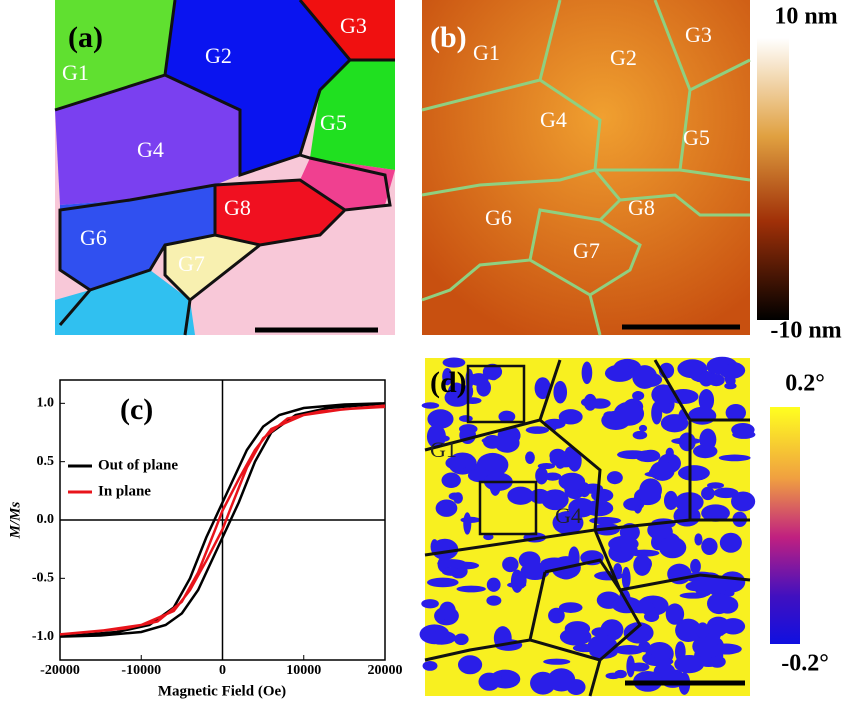 The width and height of the screenshot is (850, 704). Describe the element at coordinates (43, 578) in the screenshot. I see `y-tick-label: -0.5` at that location.